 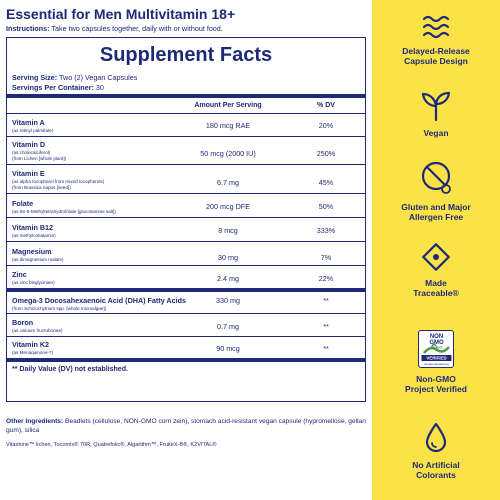 I want to click on nutrient-amount: 0.7 mg, so click(x=228, y=326).